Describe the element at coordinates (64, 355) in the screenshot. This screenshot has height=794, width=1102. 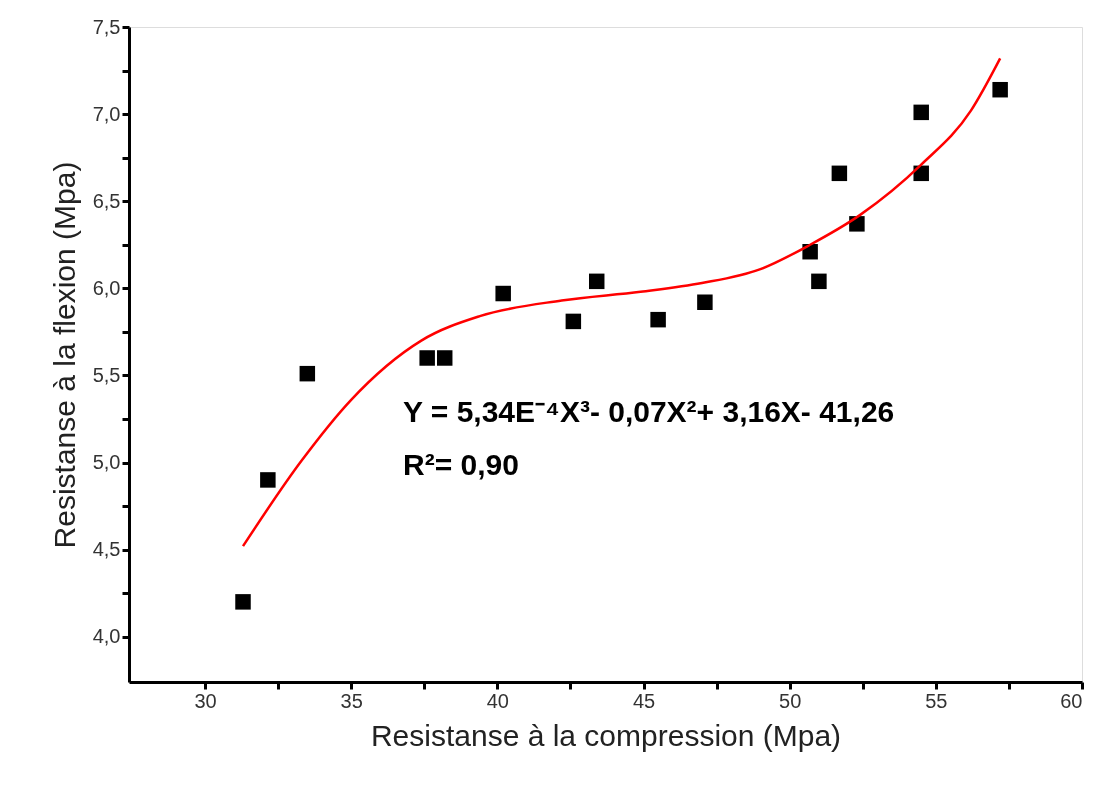
I see `y-axis-title: Resistanse à la flexion (Mpa)` at that location.